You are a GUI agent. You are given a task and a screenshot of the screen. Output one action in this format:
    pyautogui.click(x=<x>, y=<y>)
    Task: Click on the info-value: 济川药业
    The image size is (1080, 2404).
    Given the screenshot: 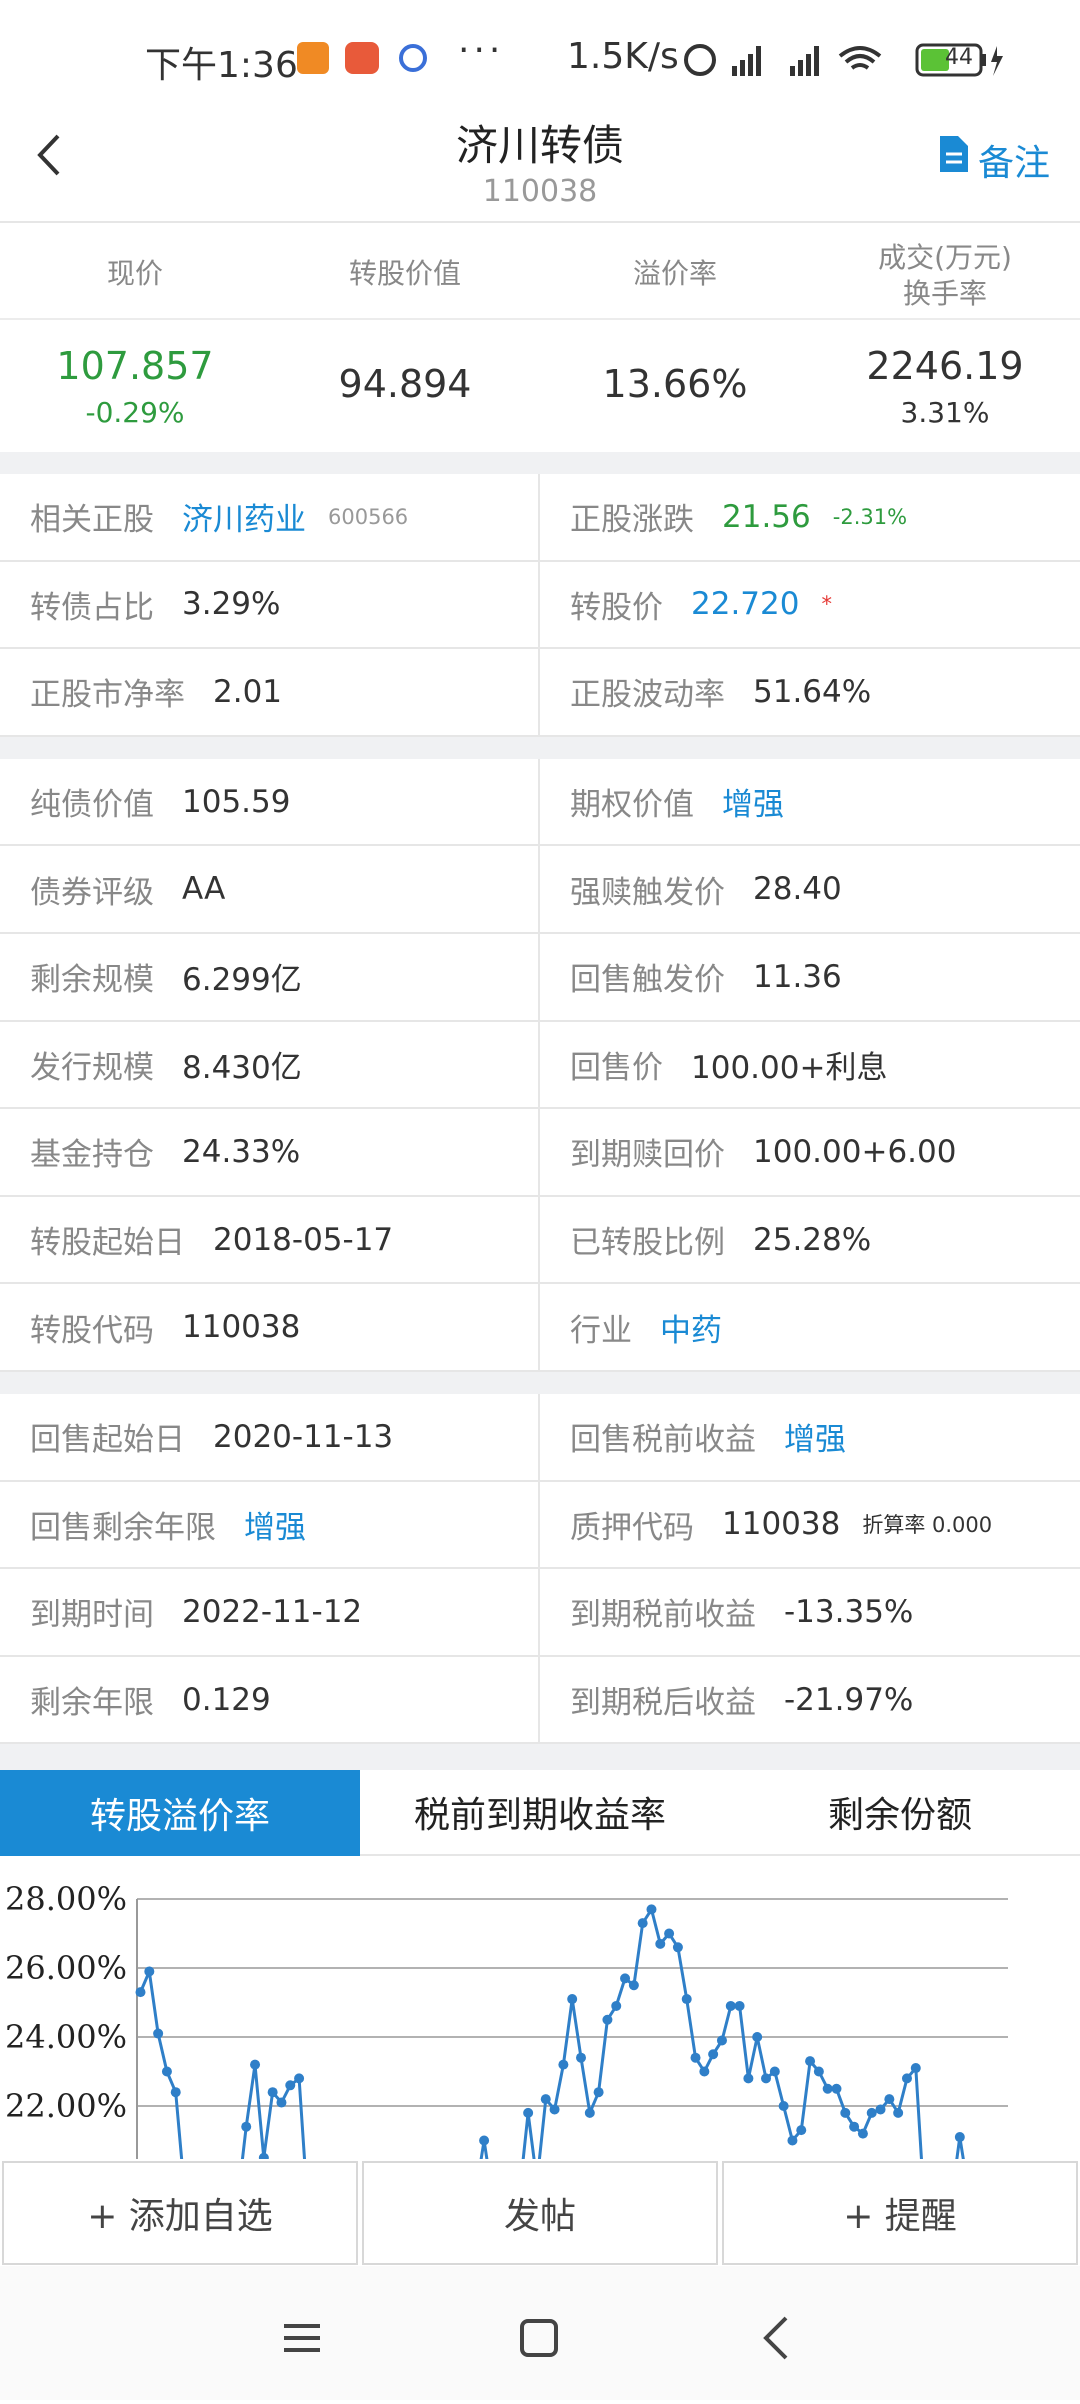 What is the action you would take?
    pyautogui.click(x=244, y=520)
    